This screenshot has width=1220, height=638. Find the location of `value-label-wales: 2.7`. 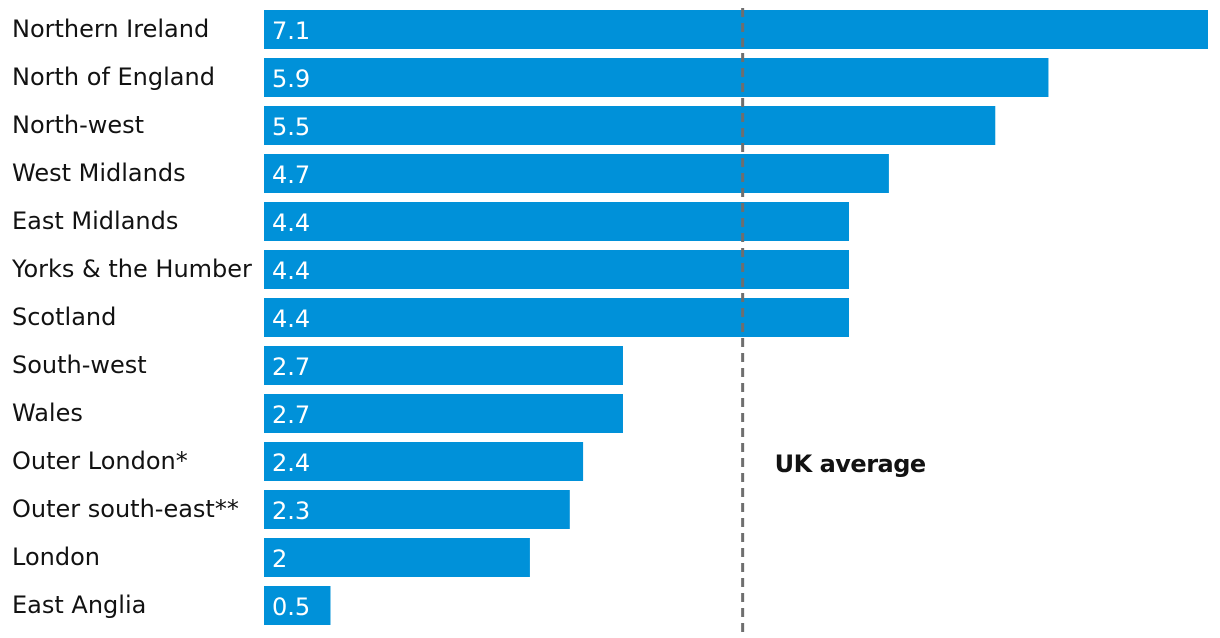

value-label-wales: 2.7 is located at coordinates (291, 415).